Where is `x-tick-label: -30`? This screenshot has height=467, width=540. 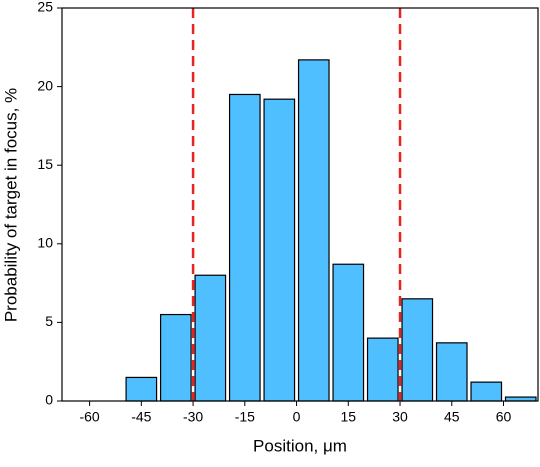
x-tick-label: -30 is located at coordinates (193, 417).